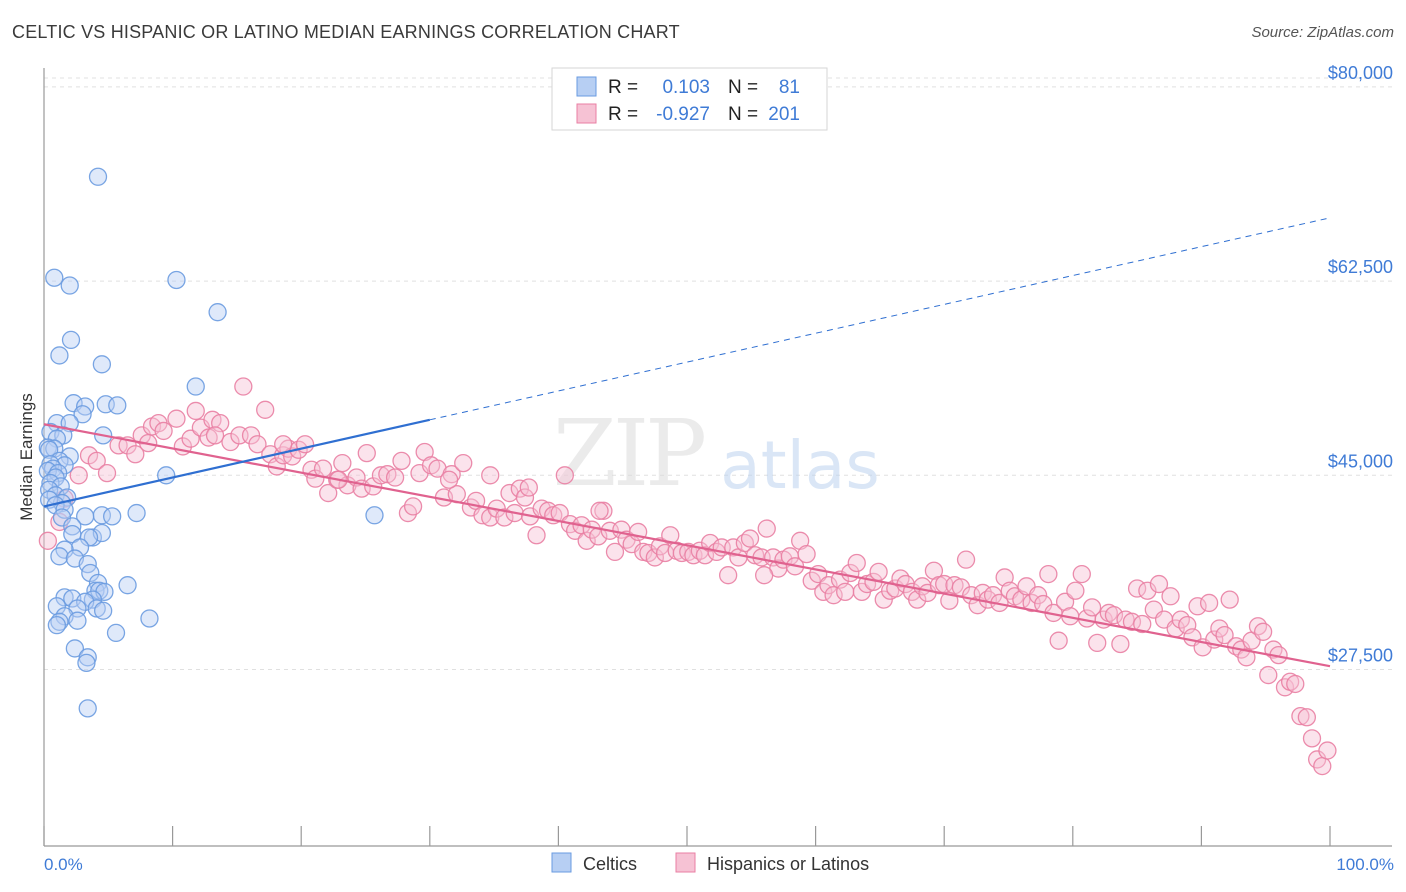 This screenshot has height=892, width=1406. I want to click on hispanic-r-label: R =, so click(623, 114).